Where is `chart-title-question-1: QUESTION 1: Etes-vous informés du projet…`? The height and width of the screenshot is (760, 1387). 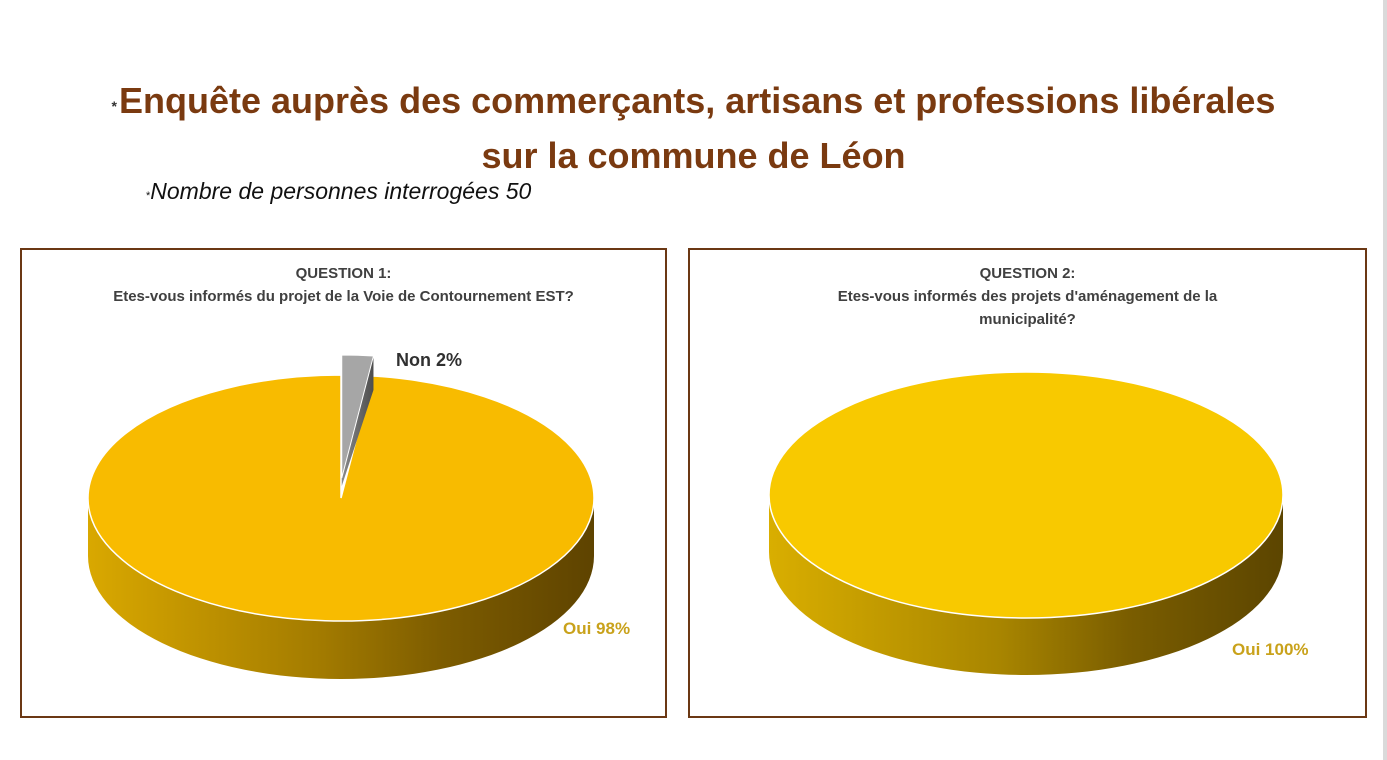 chart-title-question-1: QUESTION 1: Etes-vous informés du projet… is located at coordinates (343, 285).